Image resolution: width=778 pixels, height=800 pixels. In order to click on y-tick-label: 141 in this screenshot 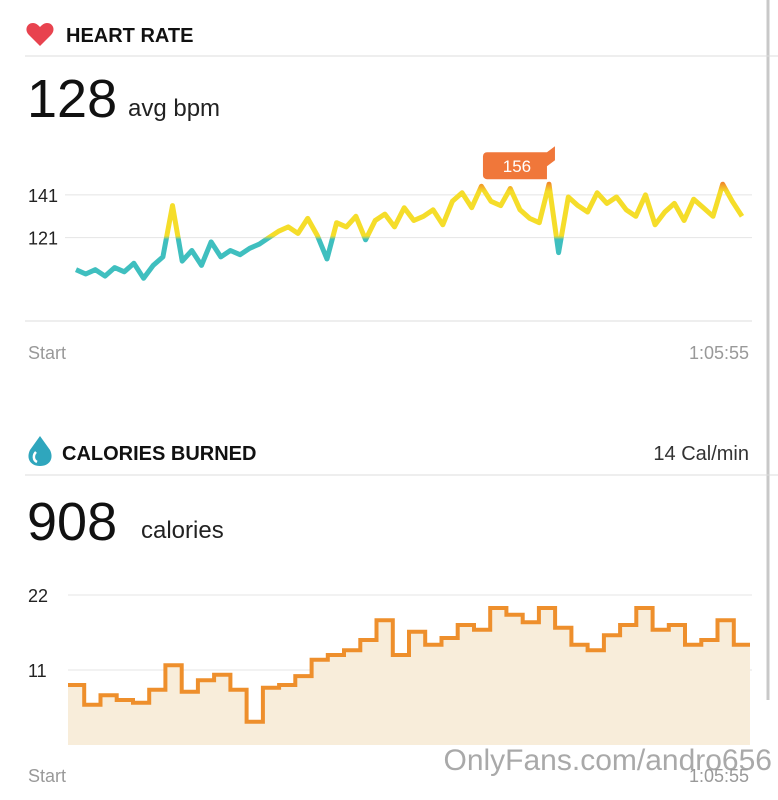, I will do `click(43, 196)`.